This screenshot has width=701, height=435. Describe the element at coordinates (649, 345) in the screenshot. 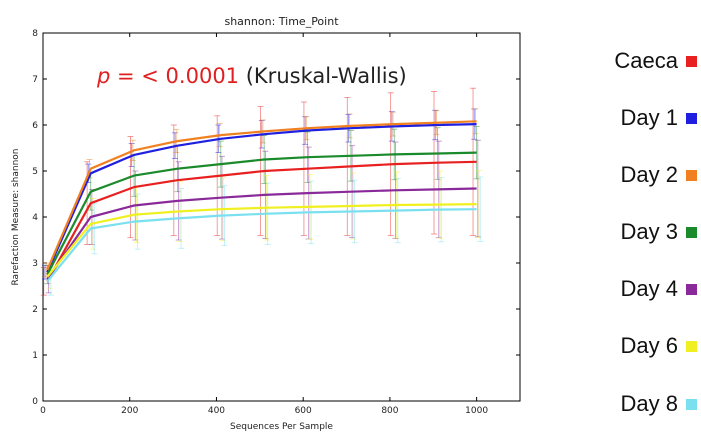

I see `legend-label: Day 6` at that location.